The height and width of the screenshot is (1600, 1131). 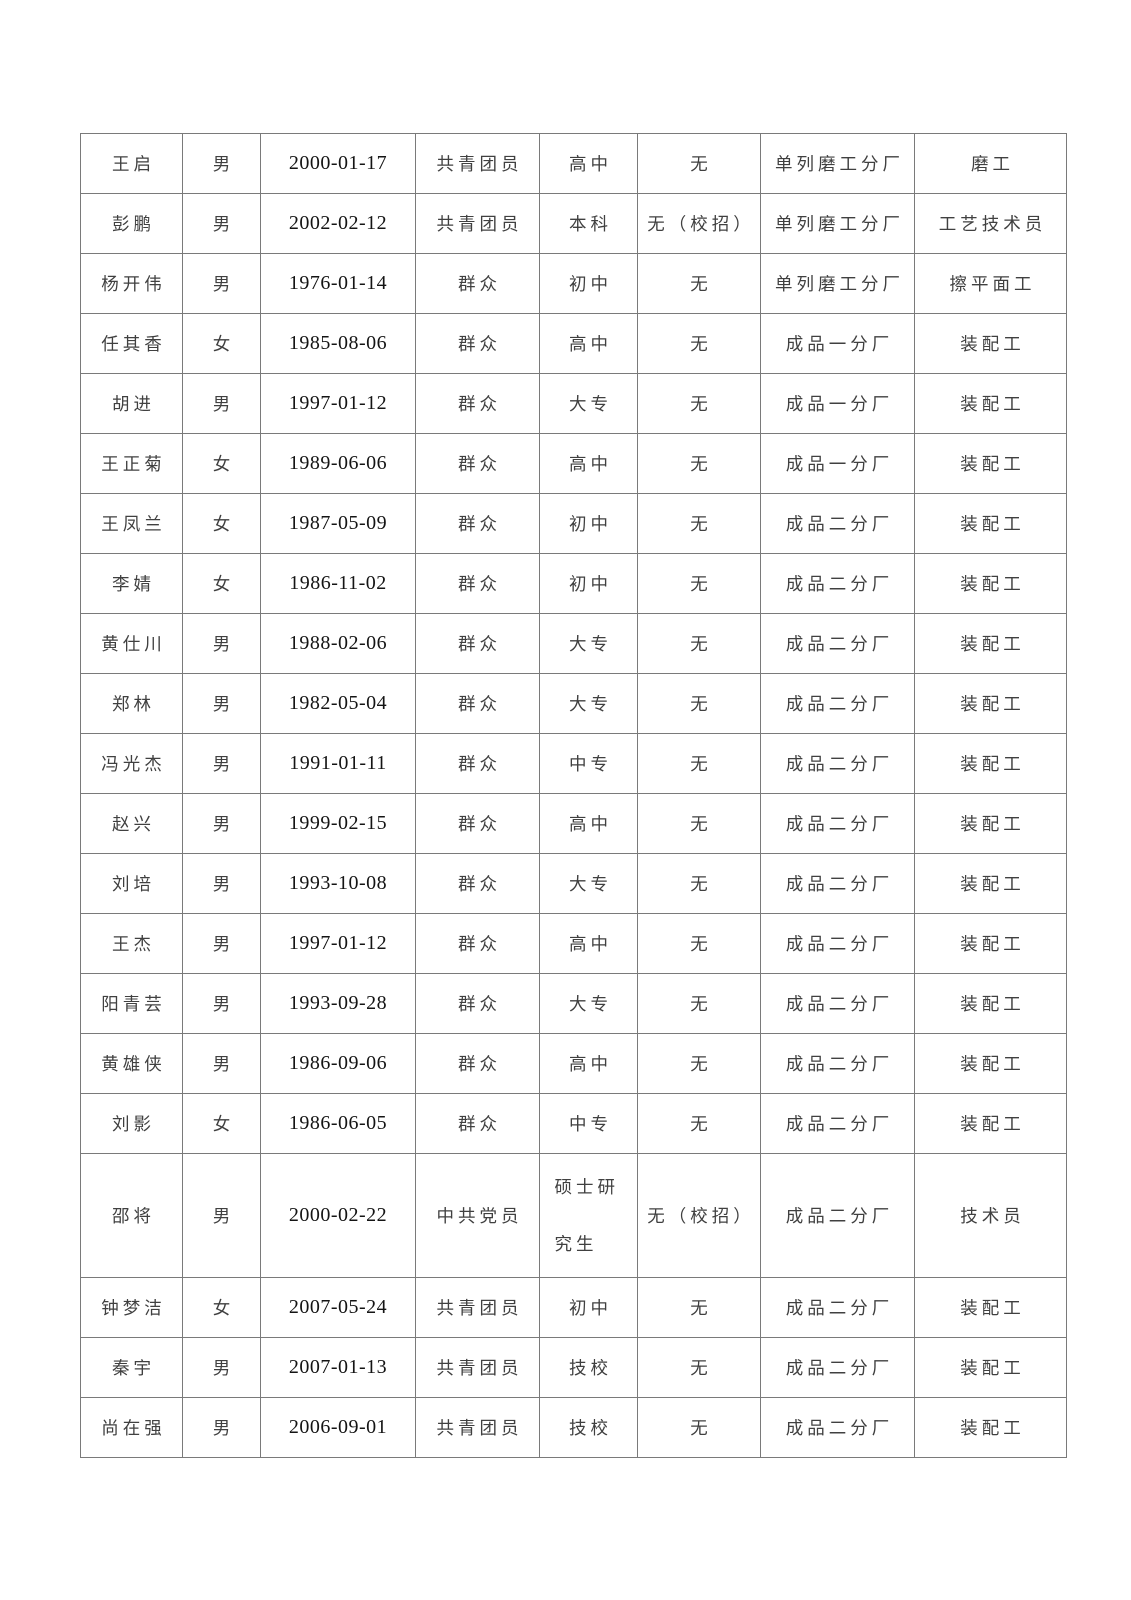 I want to click on cell-birth_date: 1976-01-14, so click(x=338, y=283).